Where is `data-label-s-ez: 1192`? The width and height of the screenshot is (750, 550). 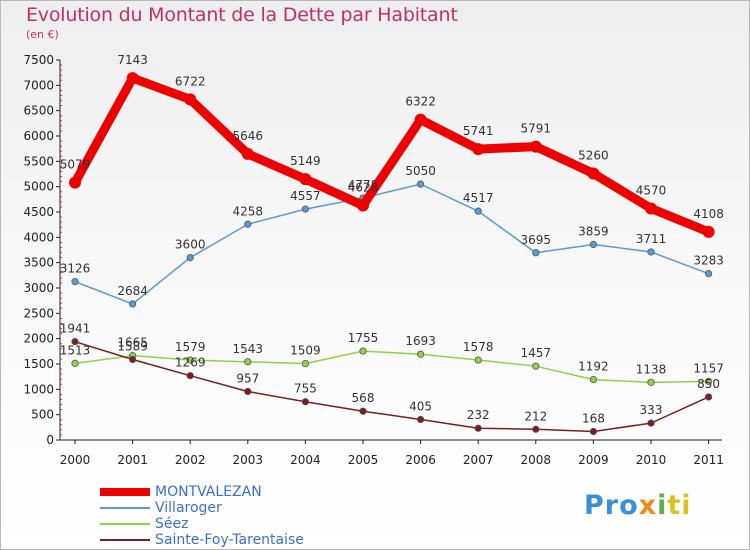
data-label-s-ez: 1192 is located at coordinates (593, 367).